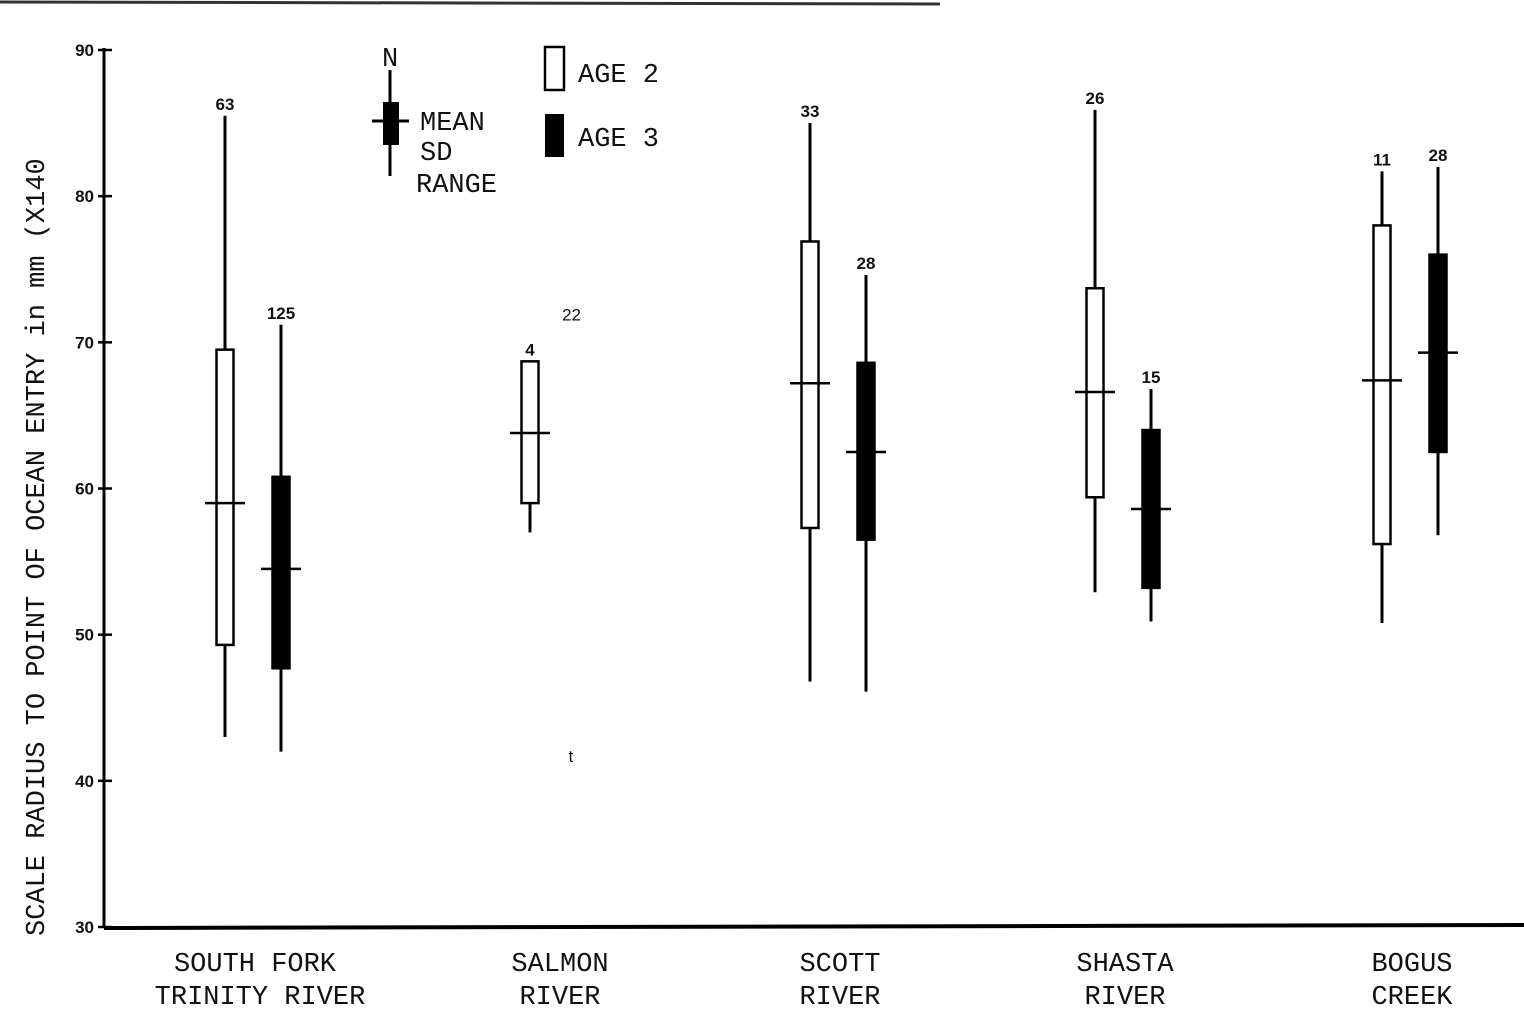 The image size is (1524, 1016). I want to click on n-label: 33, so click(810, 111).